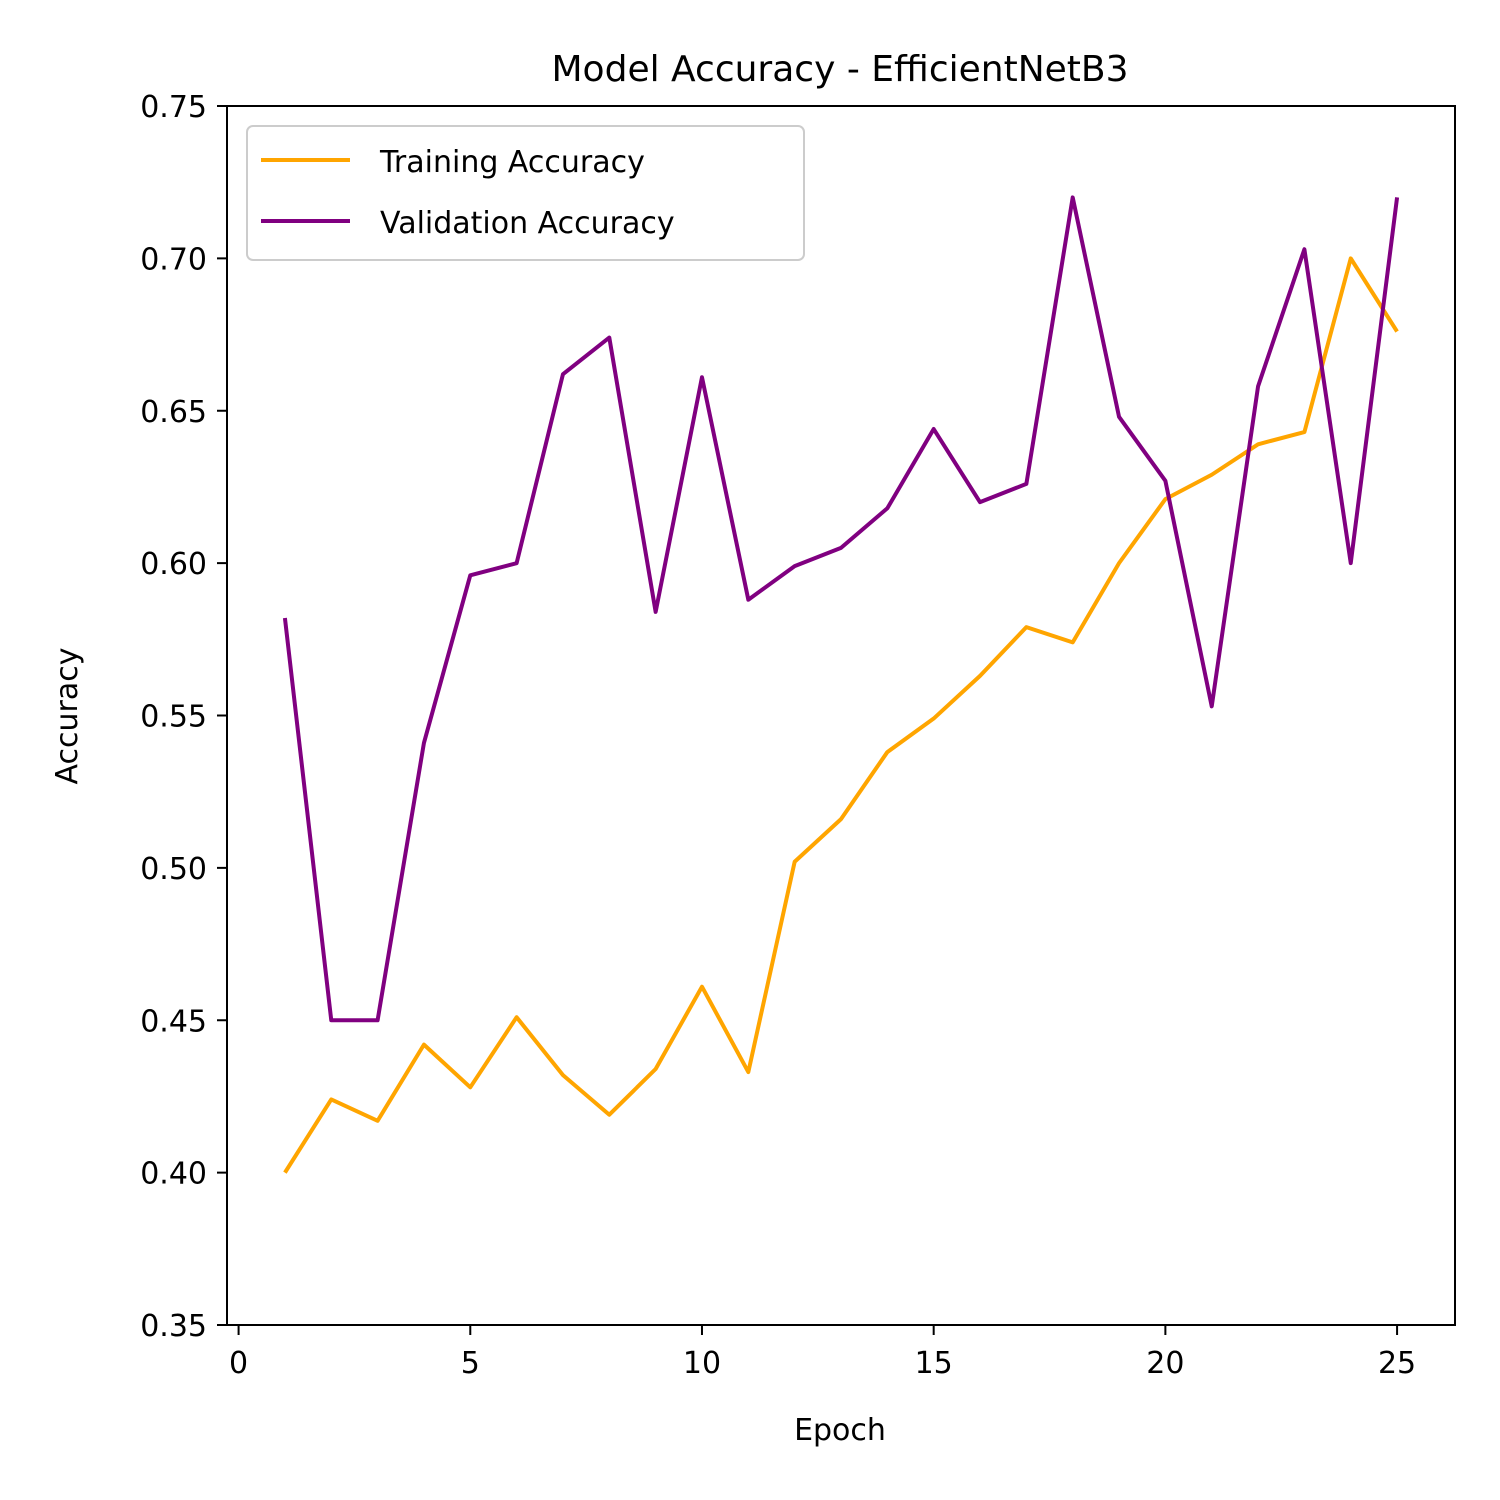  I want to click on legend-box, so click(525, 193).